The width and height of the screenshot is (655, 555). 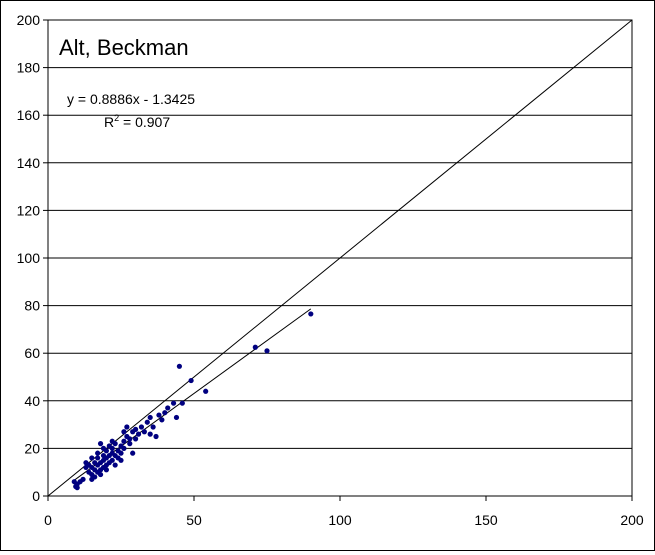 I want to click on r-squared-symbol: R, so click(x=109, y=122).